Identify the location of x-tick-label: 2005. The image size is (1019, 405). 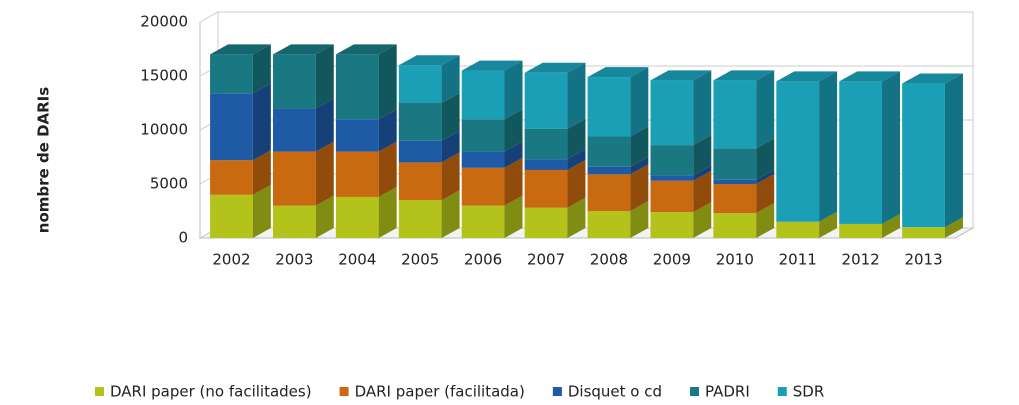
(420, 260).